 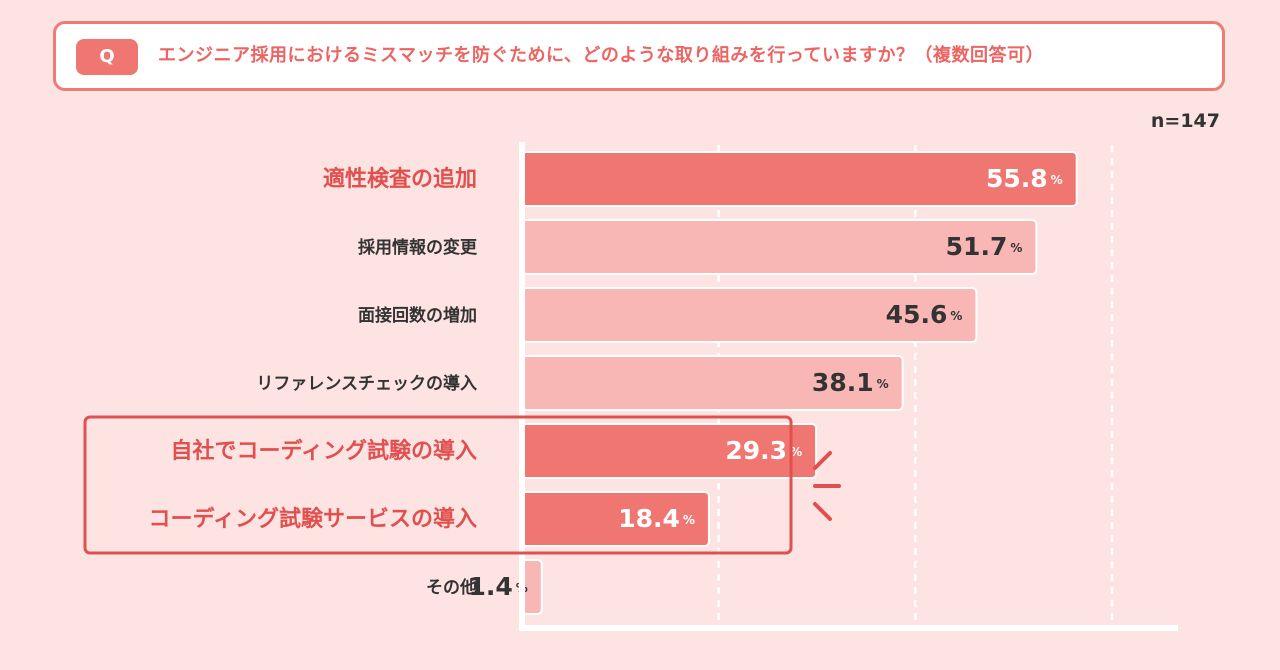 I want to click on question-badge: Q, so click(x=107, y=57).